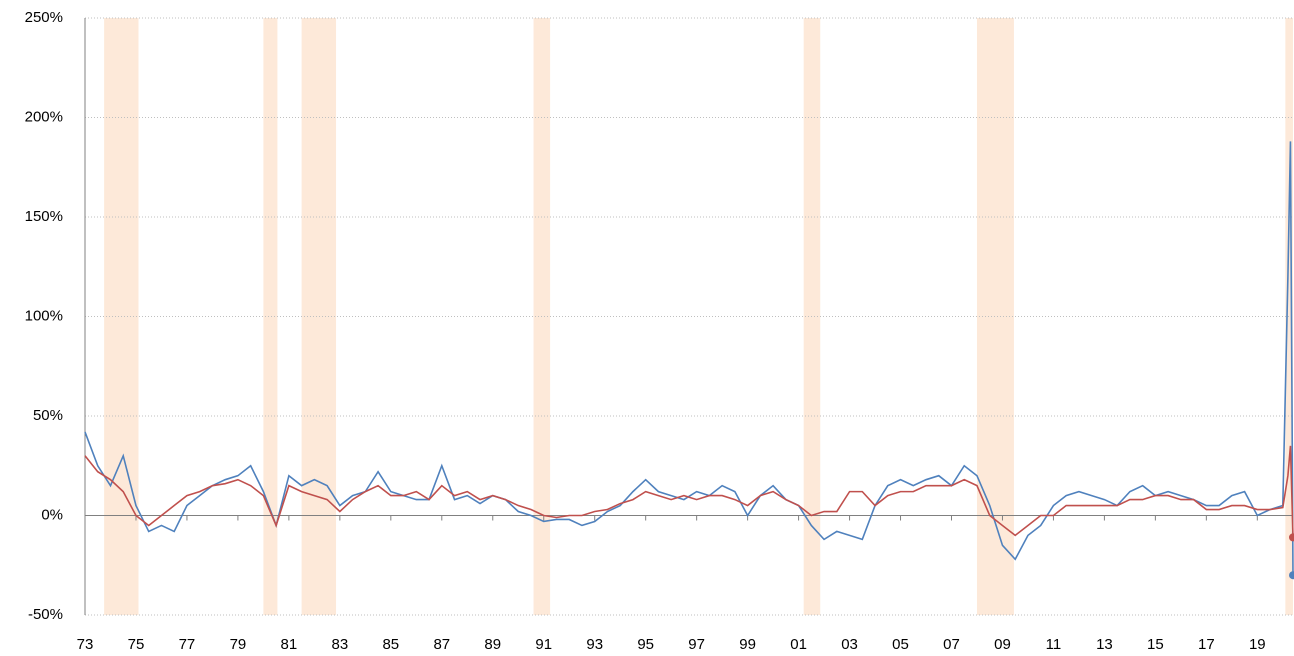 This screenshot has height=656, width=1294. What do you see at coordinates (52, 514) in the screenshot?
I see `y-tick-label: 0%` at bounding box center [52, 514].